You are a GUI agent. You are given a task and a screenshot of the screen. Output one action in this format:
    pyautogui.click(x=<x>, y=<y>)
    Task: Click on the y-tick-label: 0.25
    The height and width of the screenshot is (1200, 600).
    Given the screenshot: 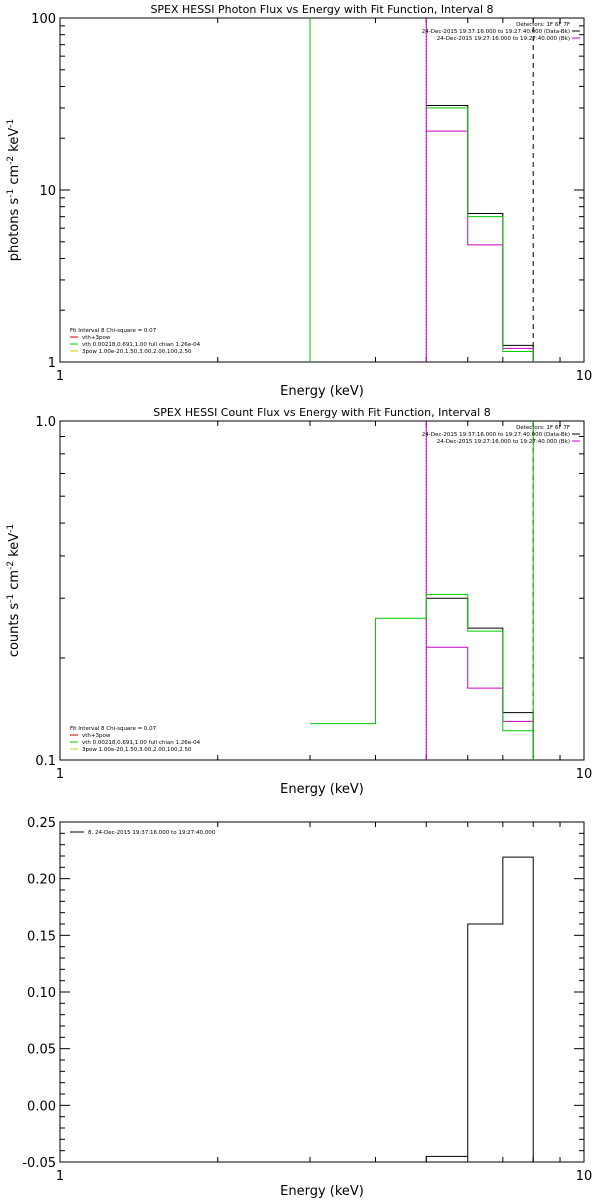 What is the action you would take?
    pyautogui.click(x=41, y=823)
    